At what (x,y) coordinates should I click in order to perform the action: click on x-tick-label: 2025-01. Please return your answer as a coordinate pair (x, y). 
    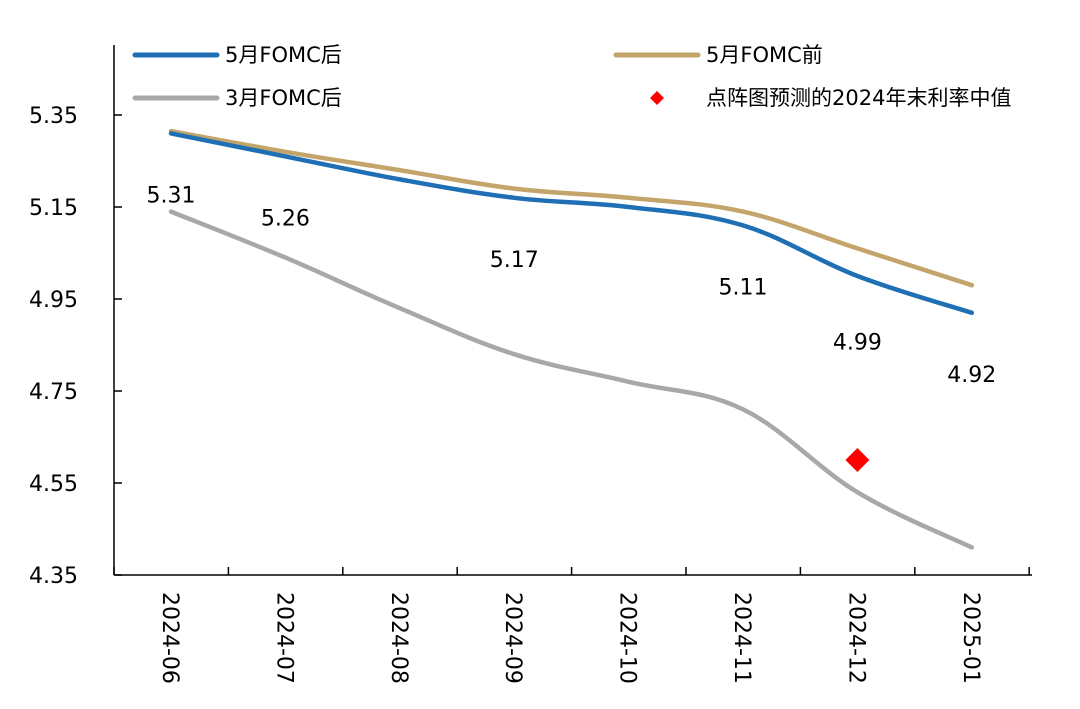
    Looking at the image, I should click on (970, 638).